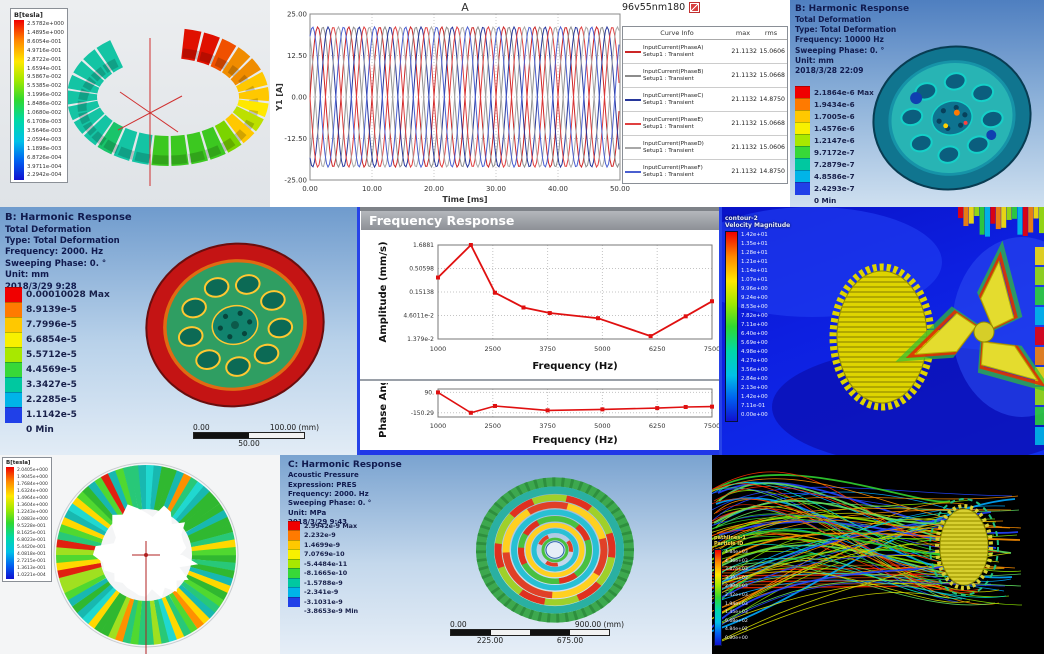  Describe the element at coordinates (323, 592) in the screenshot. I see `colorbar-entry: -2.341e-9` at that location.